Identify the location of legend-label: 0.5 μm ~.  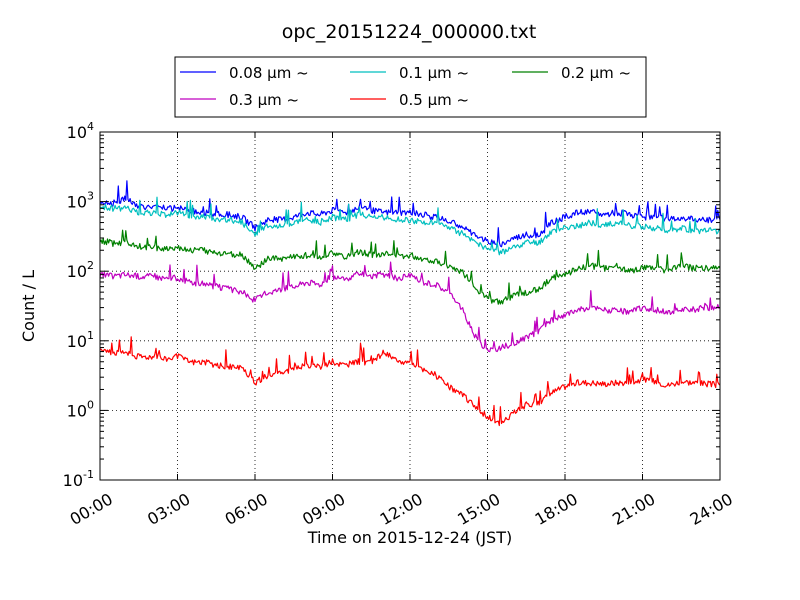
(434, 100).